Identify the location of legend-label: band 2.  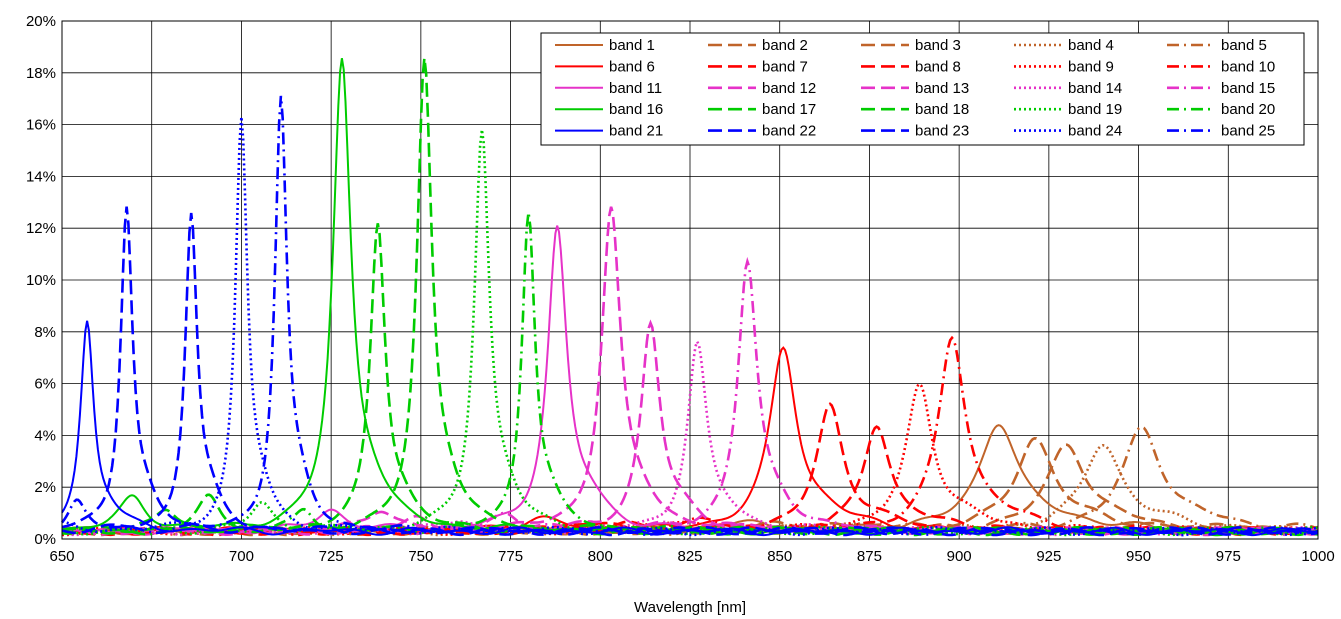
(785, 45).